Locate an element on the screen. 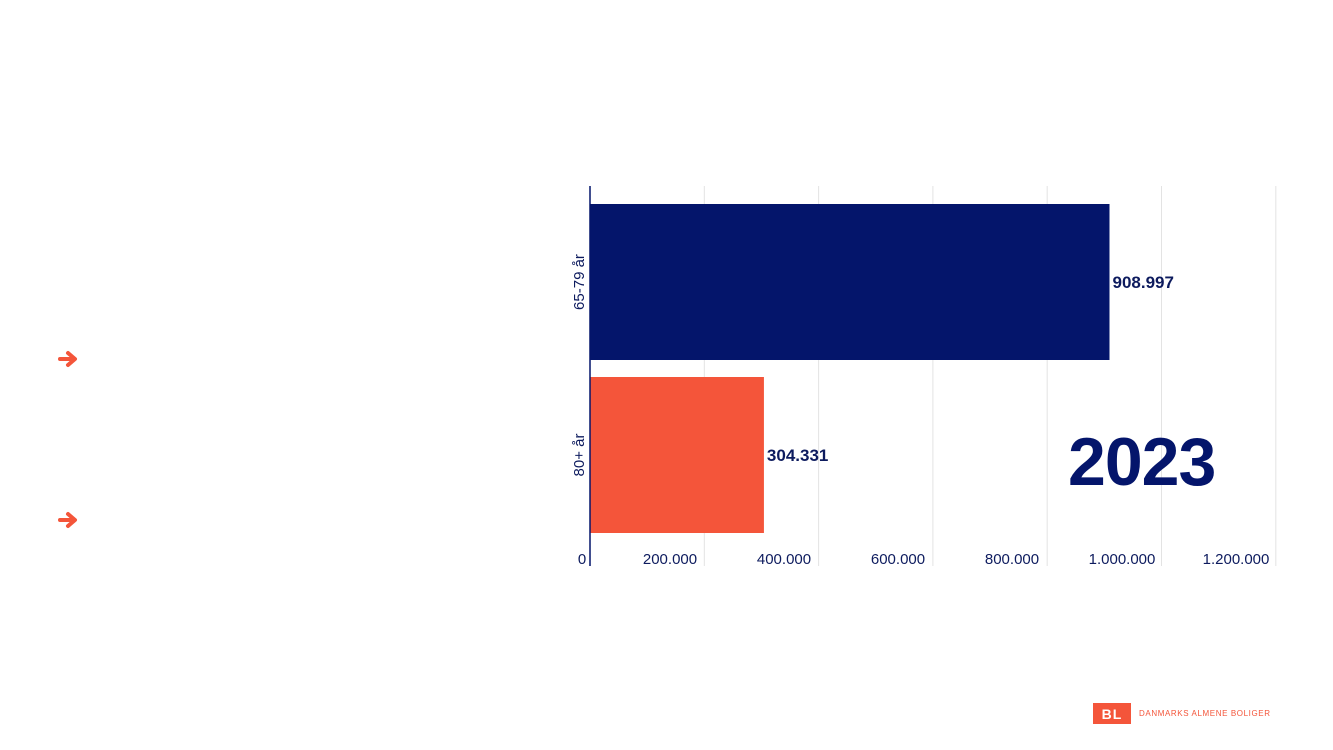 The height and width of the screenshot is (750, 1333). x-tick-label: 1.000.000 is located at coordinates (1122, 559).